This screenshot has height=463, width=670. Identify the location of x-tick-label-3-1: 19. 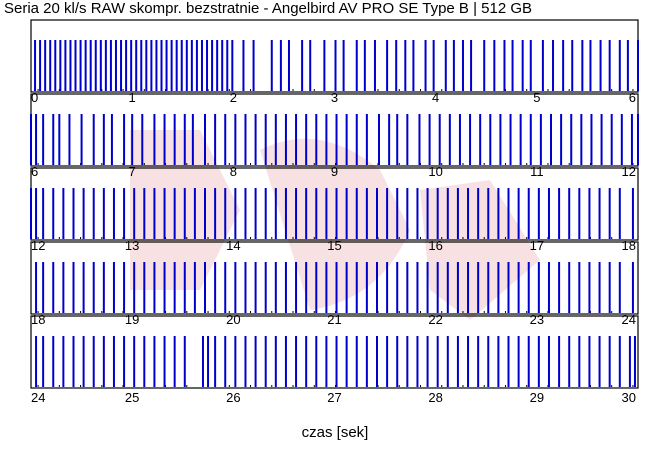
(132, 319).